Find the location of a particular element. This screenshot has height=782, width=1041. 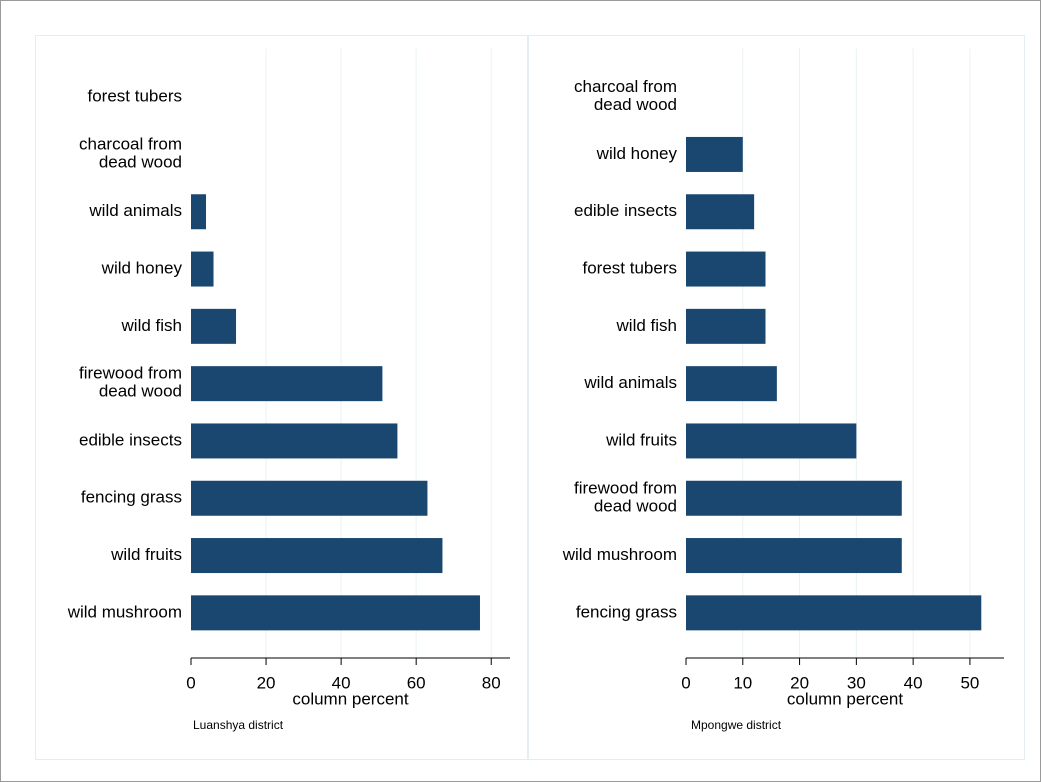

note: Mpongwe district is located at coordinates (736, 725).